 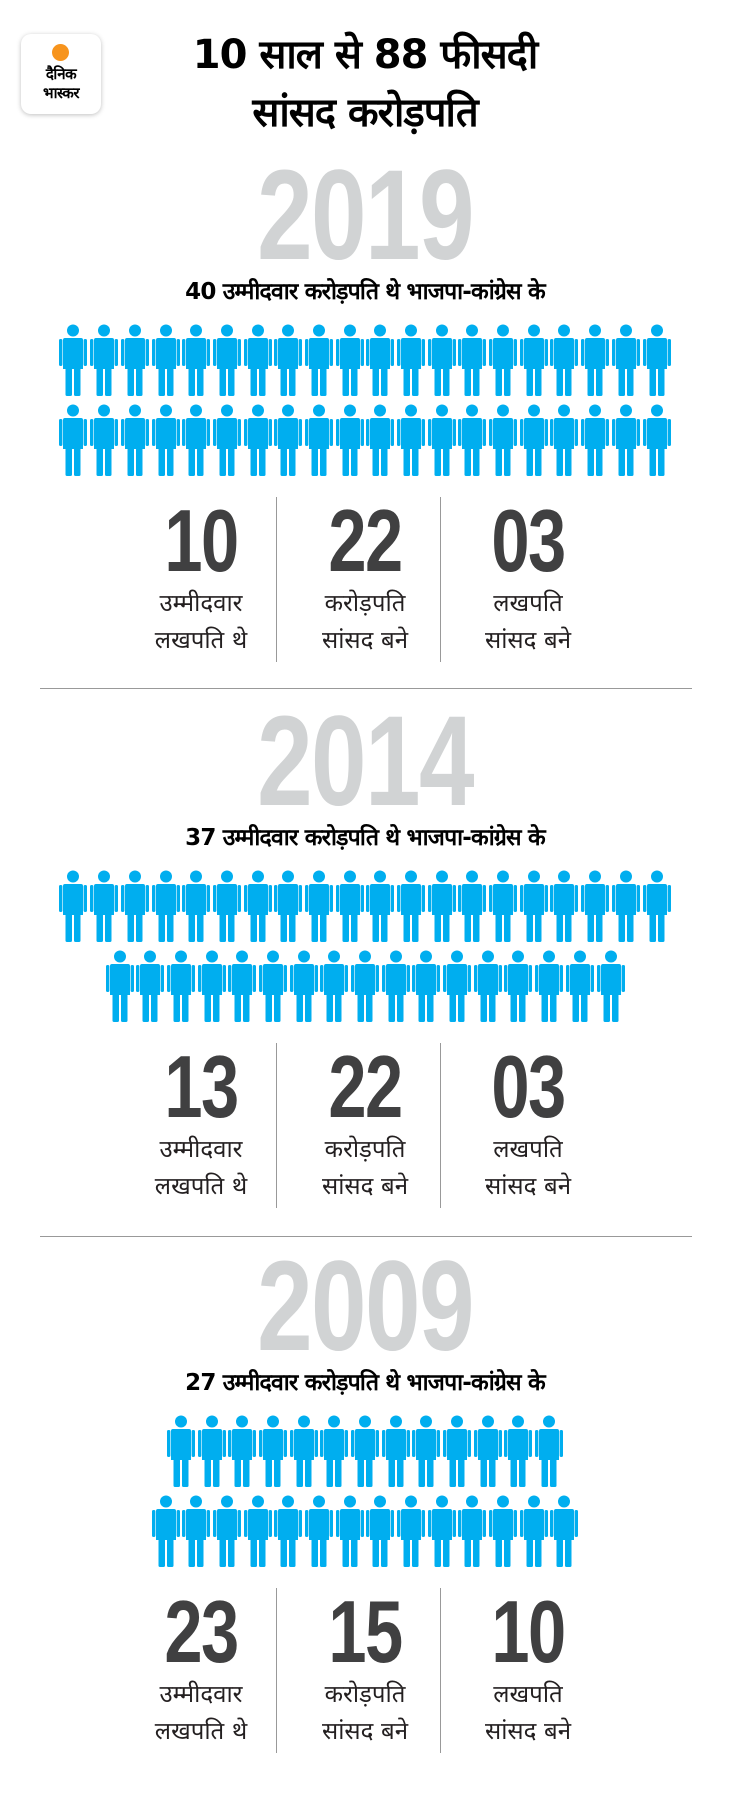 I want to click on stat-block: 13 उम्मीदवार लखपति थे, so click(x=201, y=1124).